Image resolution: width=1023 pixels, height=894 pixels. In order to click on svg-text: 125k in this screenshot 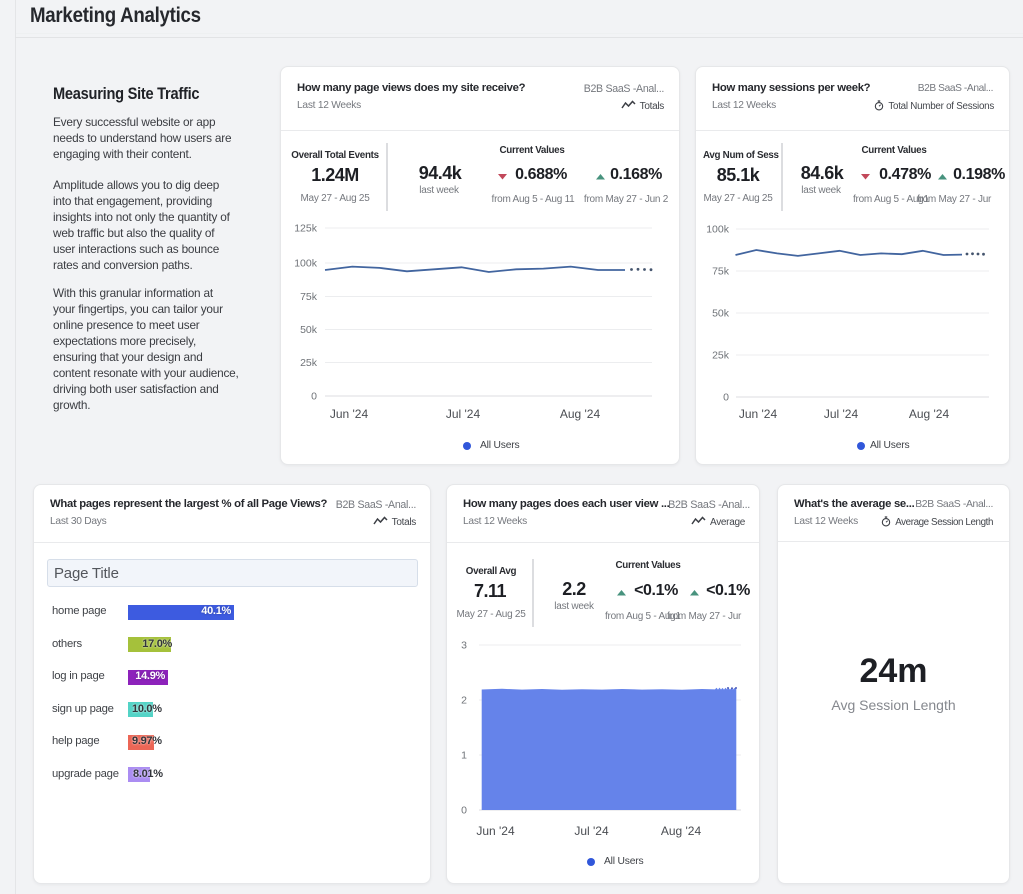, I will do `click(306, 229)`.